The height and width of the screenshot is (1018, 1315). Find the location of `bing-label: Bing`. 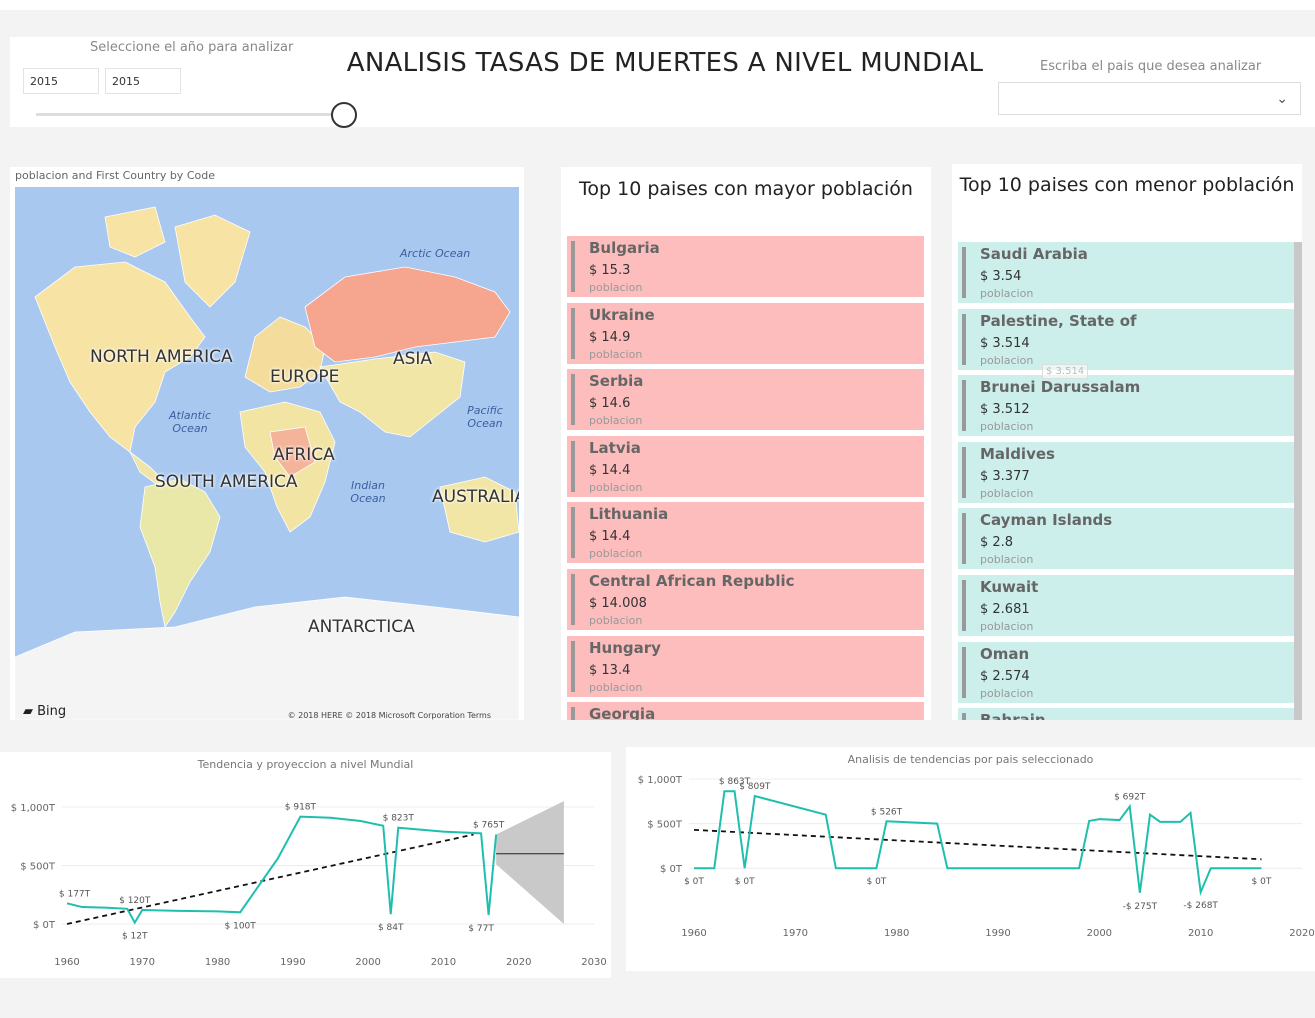

bing-label: Bing is located at coordinates (52, 711).